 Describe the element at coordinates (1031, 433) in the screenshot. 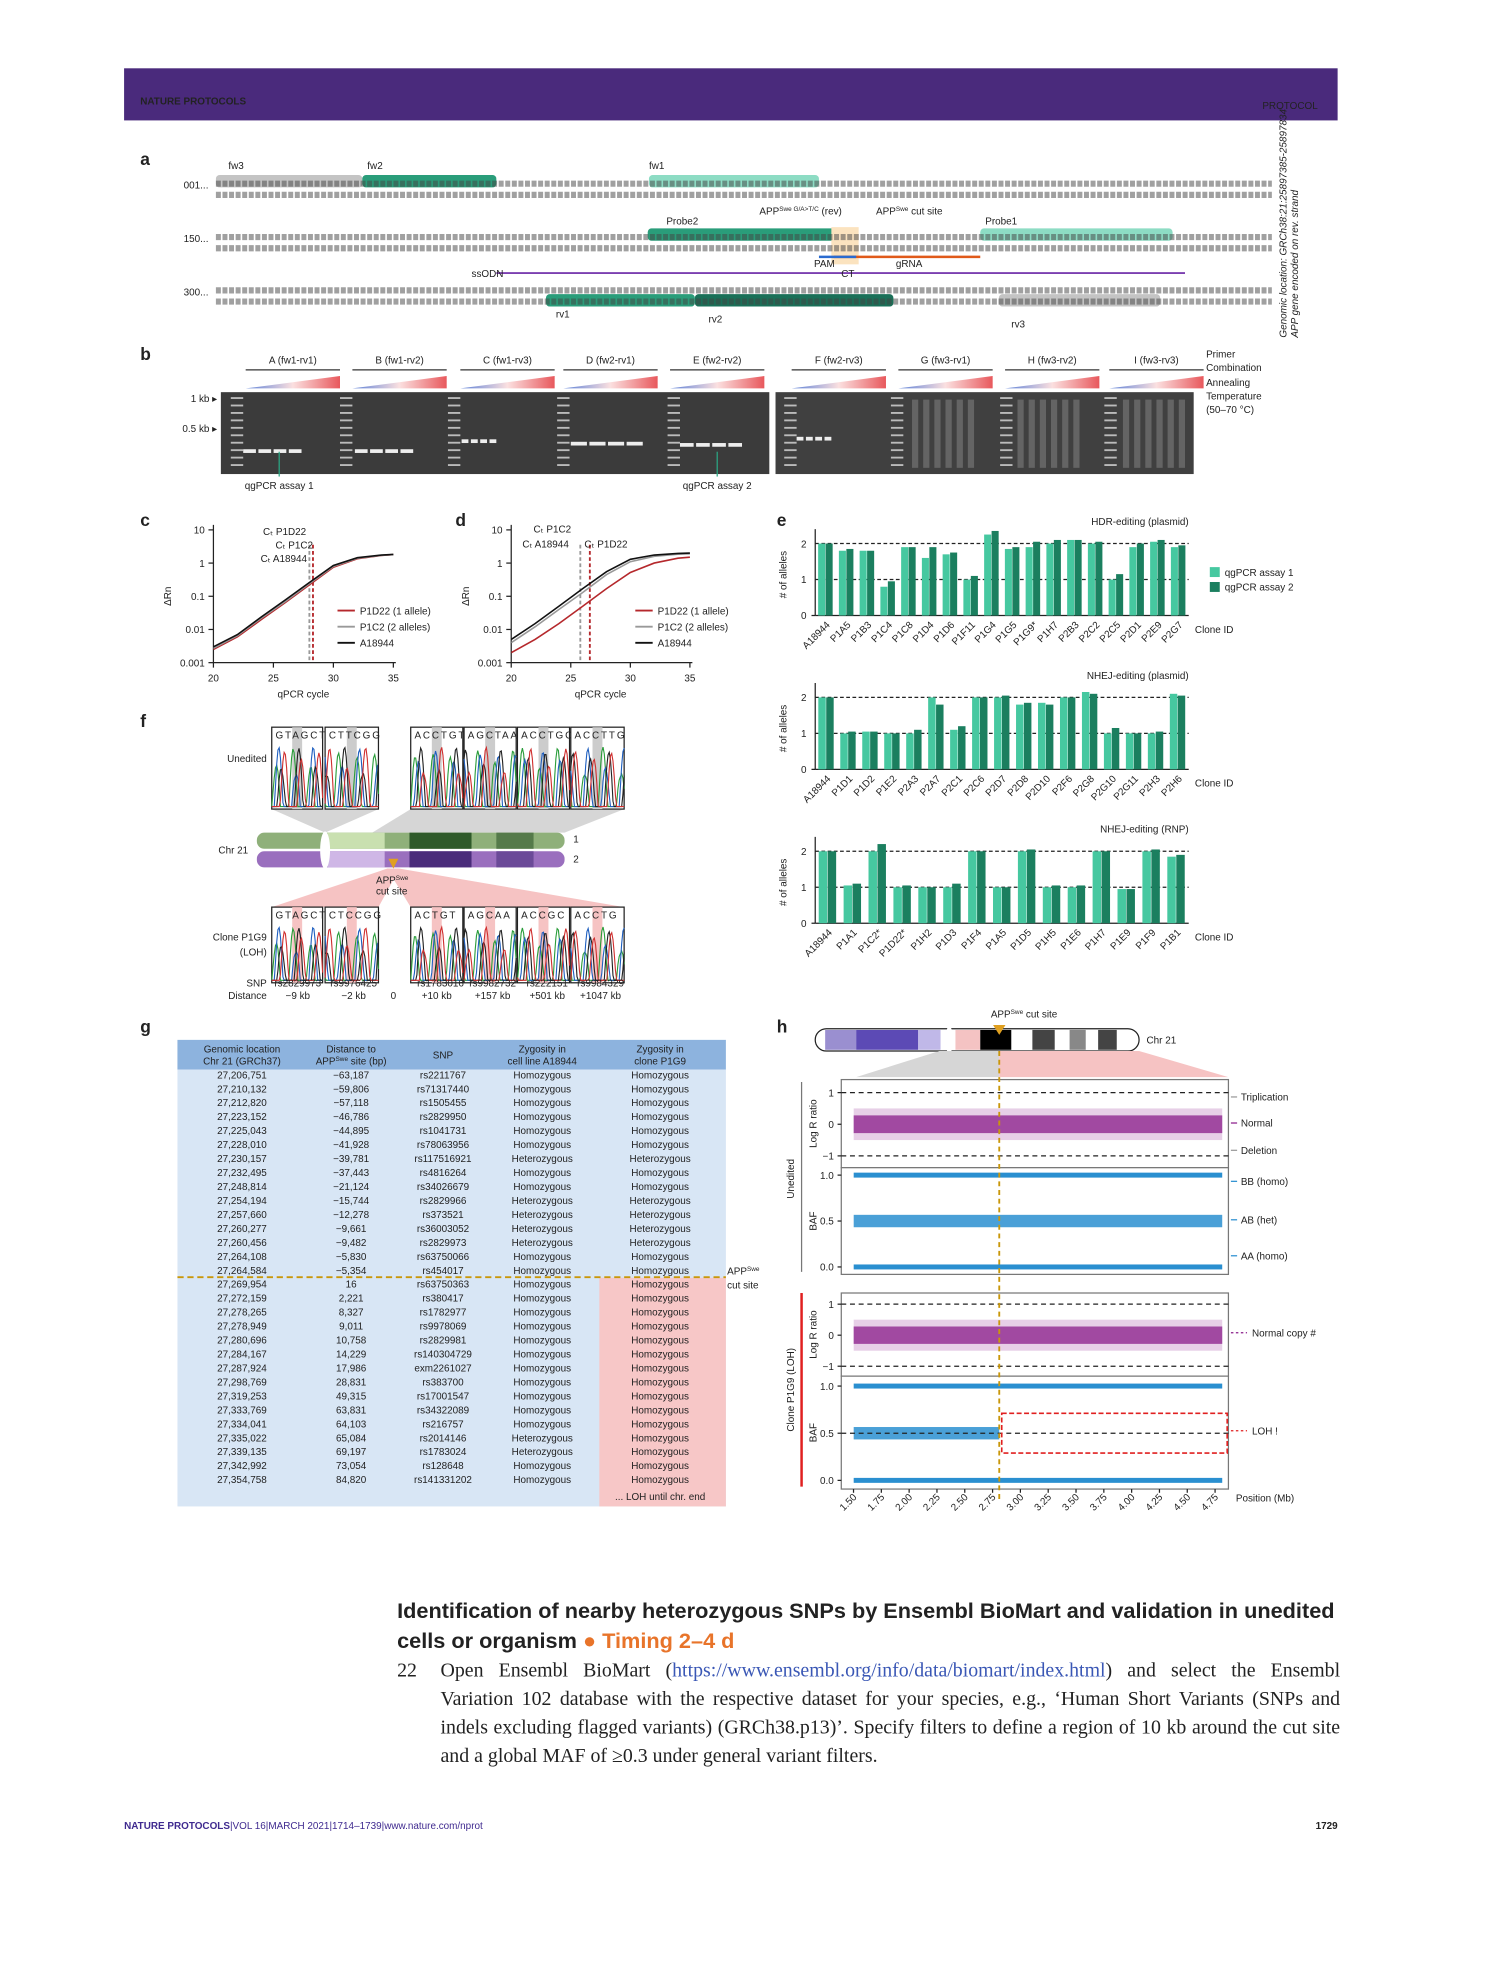

I see `gel-smear` at that location.